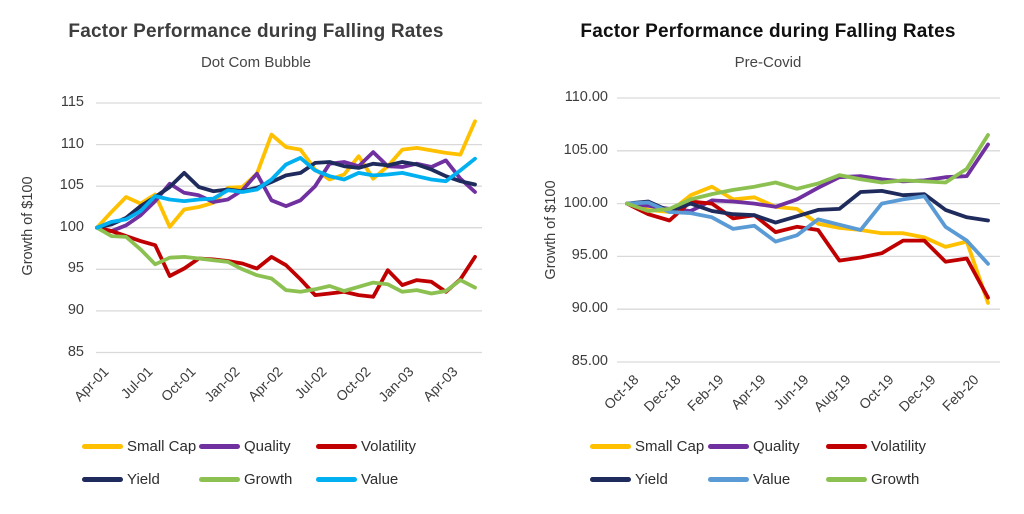  Describe the element at coordinates (589, 255) in the screenshot. I see `y-tick-label-95.00: 95.00` at that location.